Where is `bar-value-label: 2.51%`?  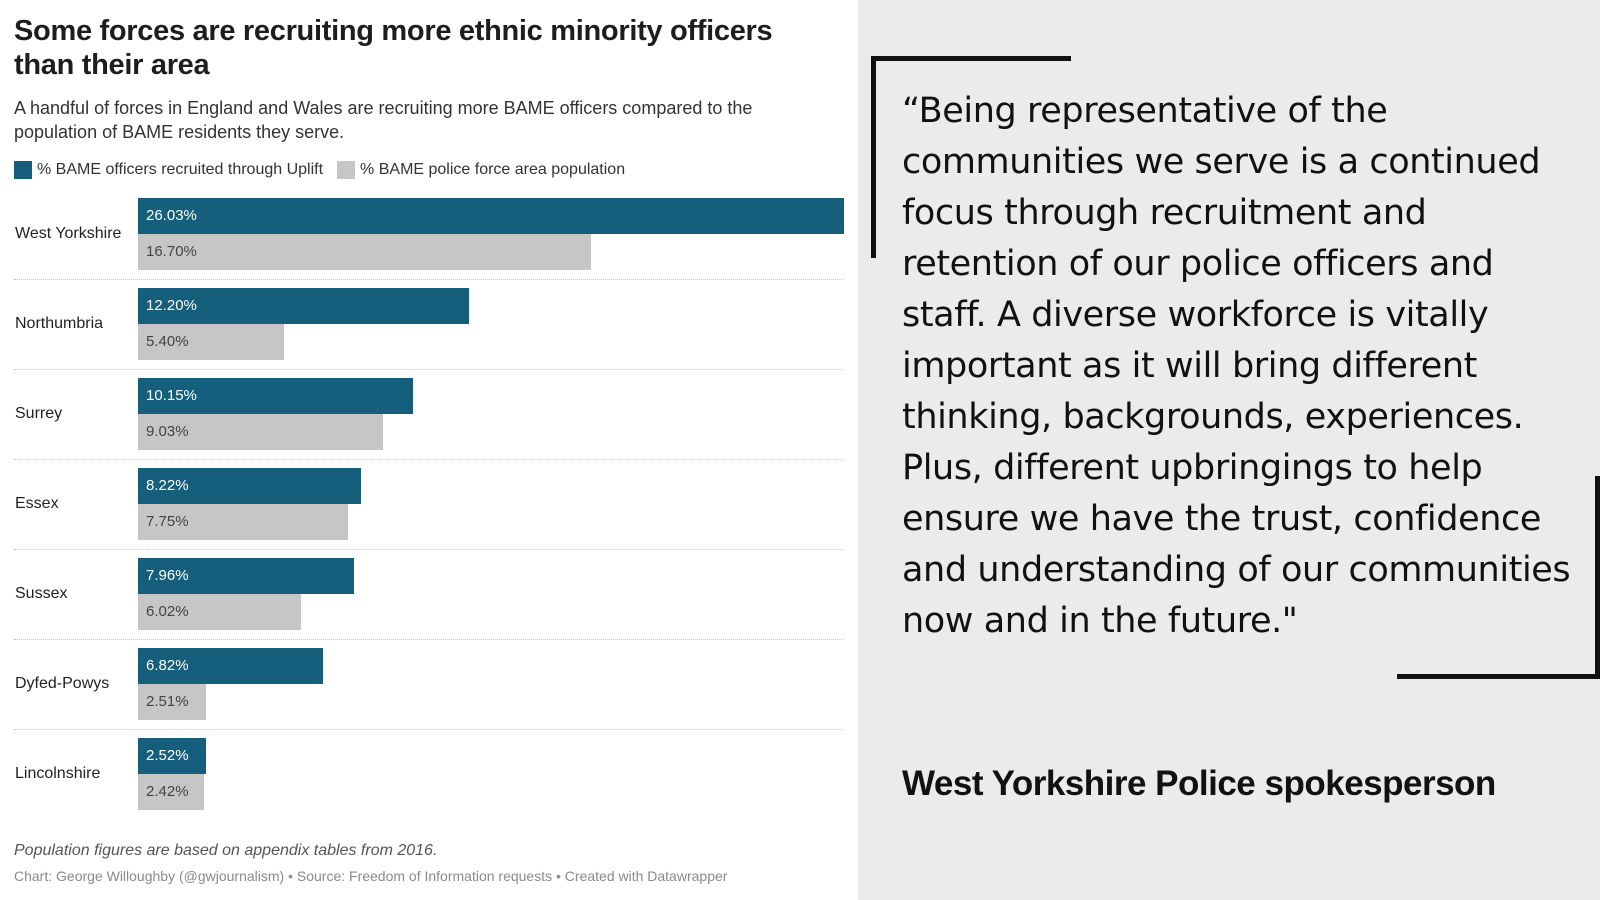 bar-value-label: 2.51% is located at coordinates (167, 701).